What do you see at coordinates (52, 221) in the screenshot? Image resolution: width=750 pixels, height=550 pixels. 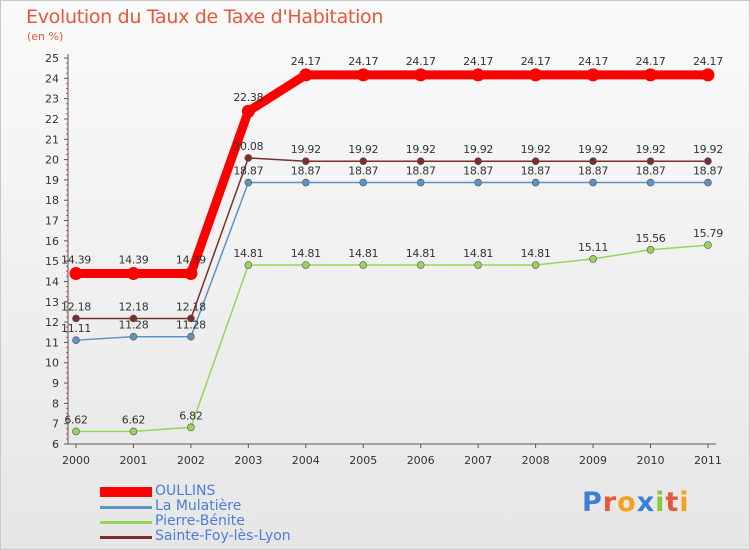 I see `y-tick-label: 17` at bounding box center [52, 221].